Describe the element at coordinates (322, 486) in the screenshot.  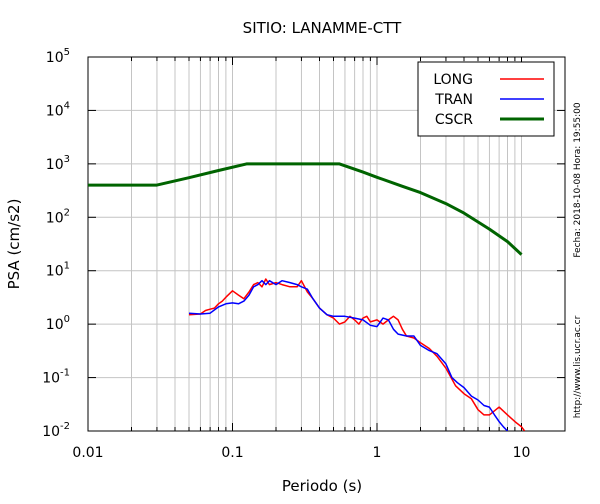
I see `x-axis-label: Periodo (s)` at that location.